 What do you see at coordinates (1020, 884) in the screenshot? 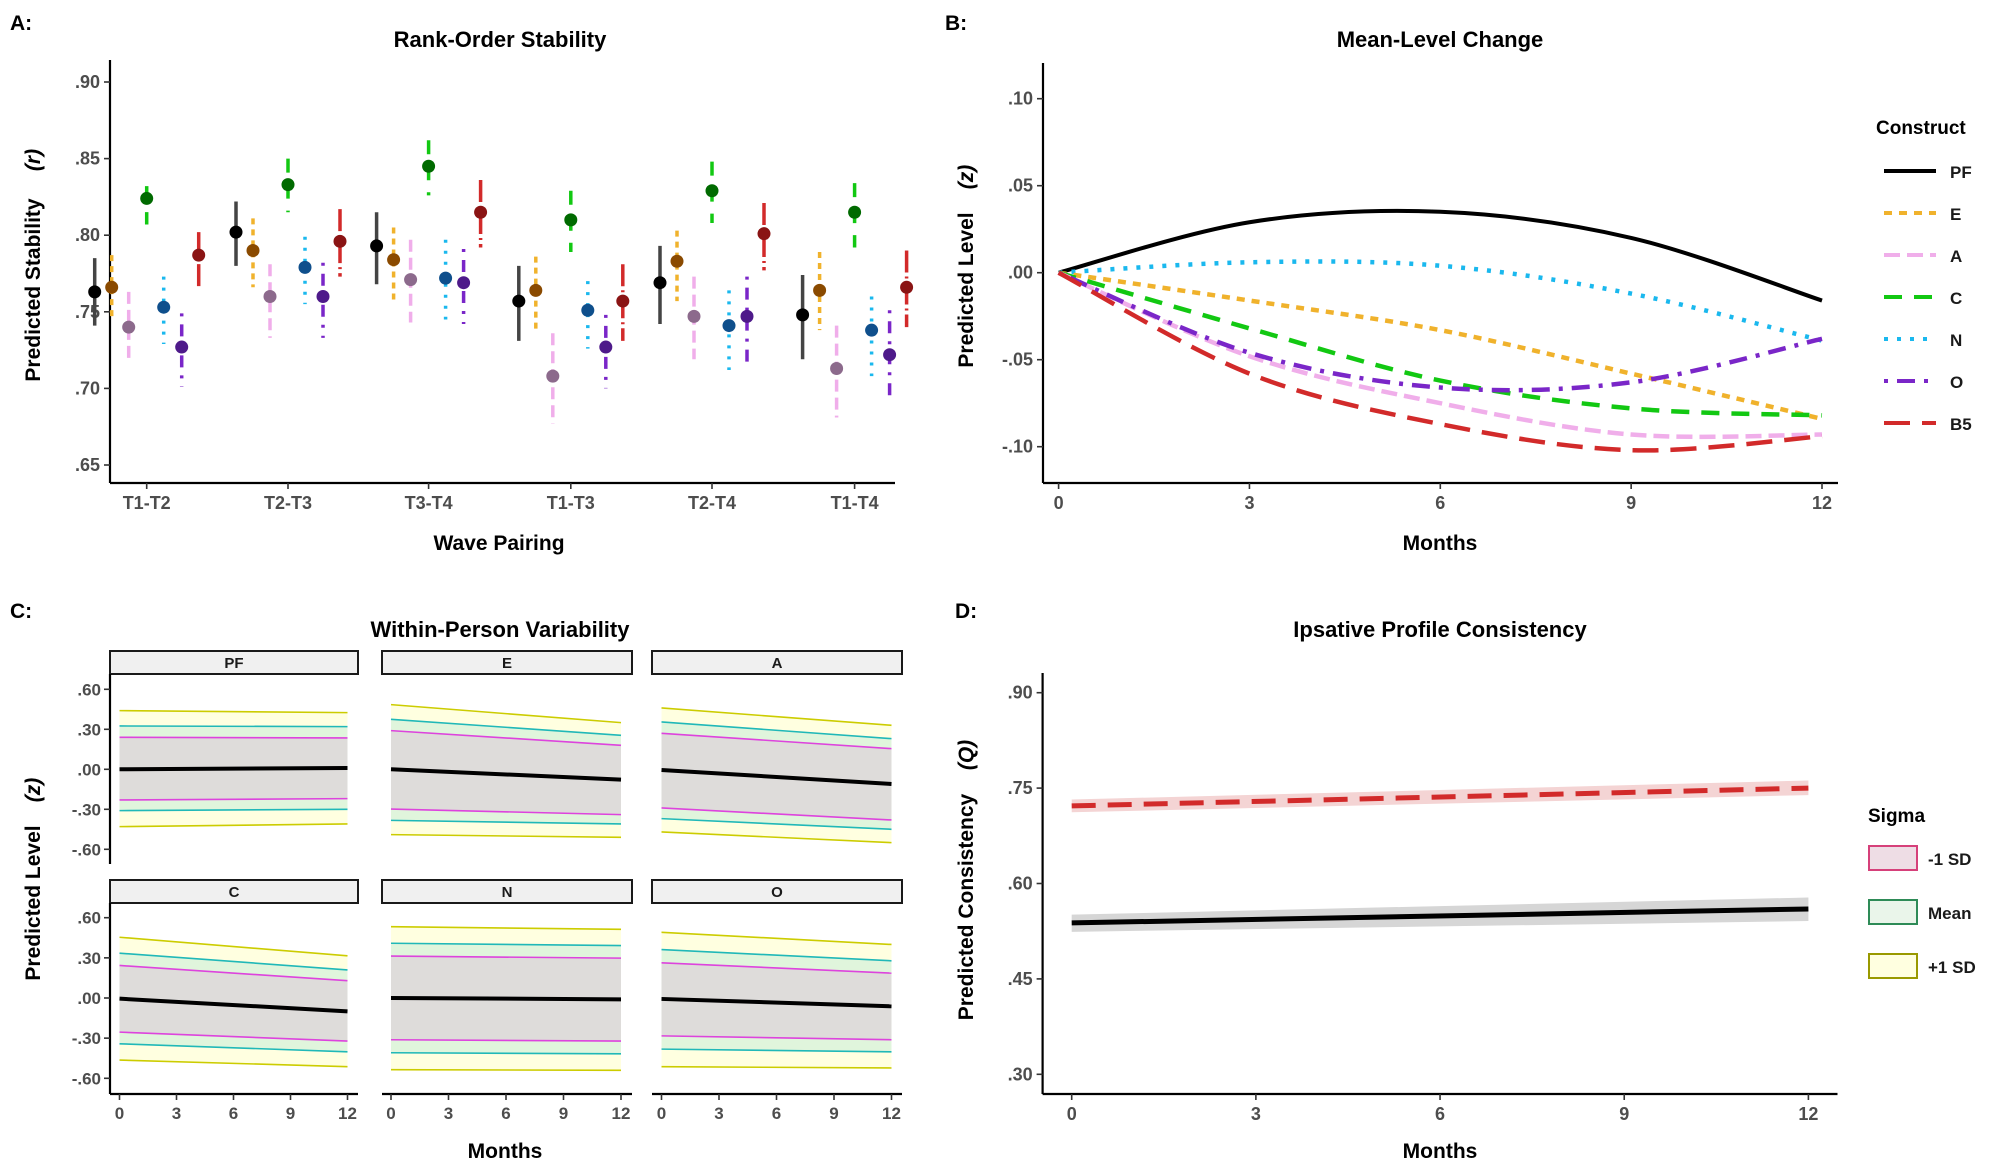
I see `panel-d-y-tick-label: .60` at bounding box center [1020, 884].